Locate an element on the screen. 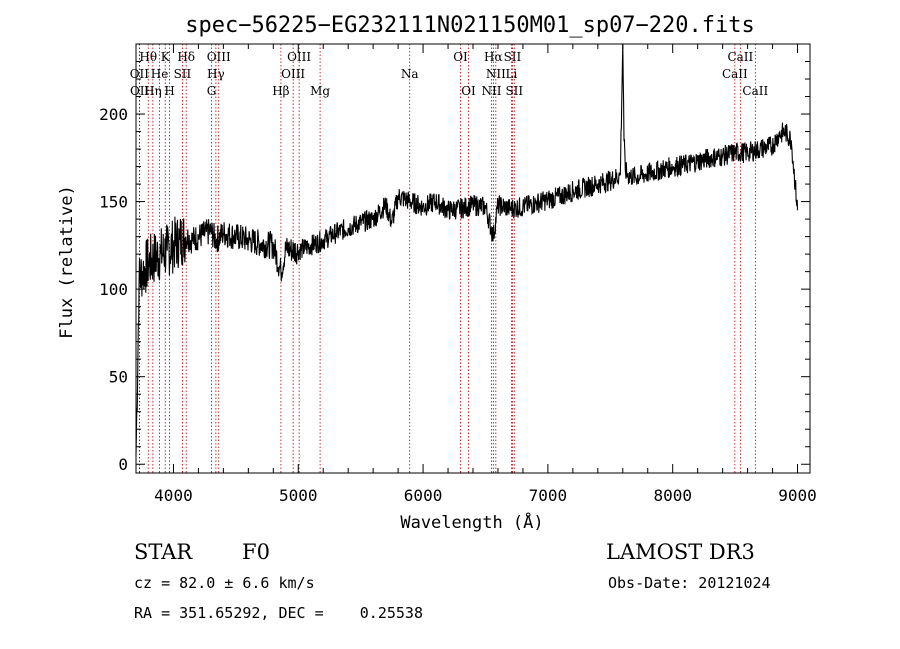 The height and width of the screenshot is (649, 900). redshift-label: cz = 82.0 ± 6.6 km/s is located at coordinates (224, 583).